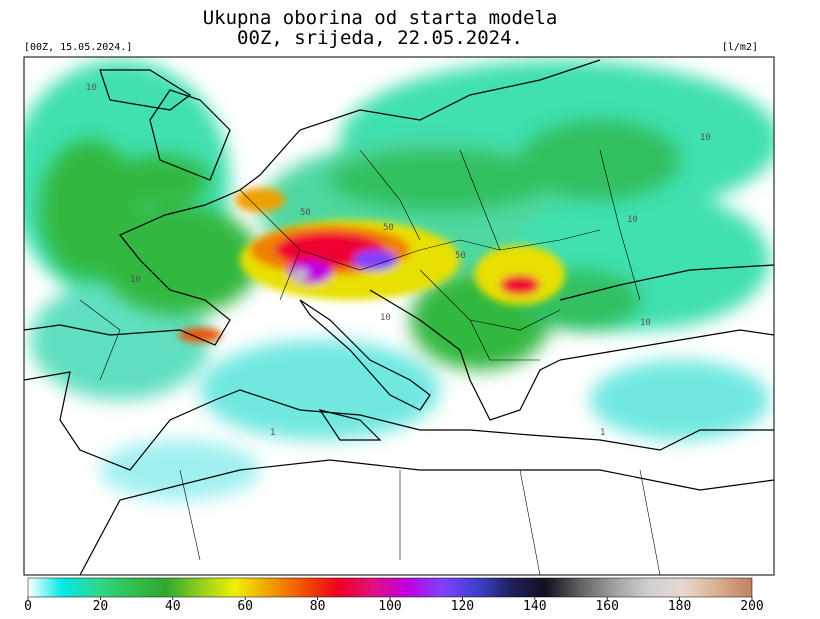 This screenshot has height=619, width=820. What do you see at coordinates (679, 606) in the screenshot?
I see `colorbar-tick-label: 180` at bounding box center [679, 606].